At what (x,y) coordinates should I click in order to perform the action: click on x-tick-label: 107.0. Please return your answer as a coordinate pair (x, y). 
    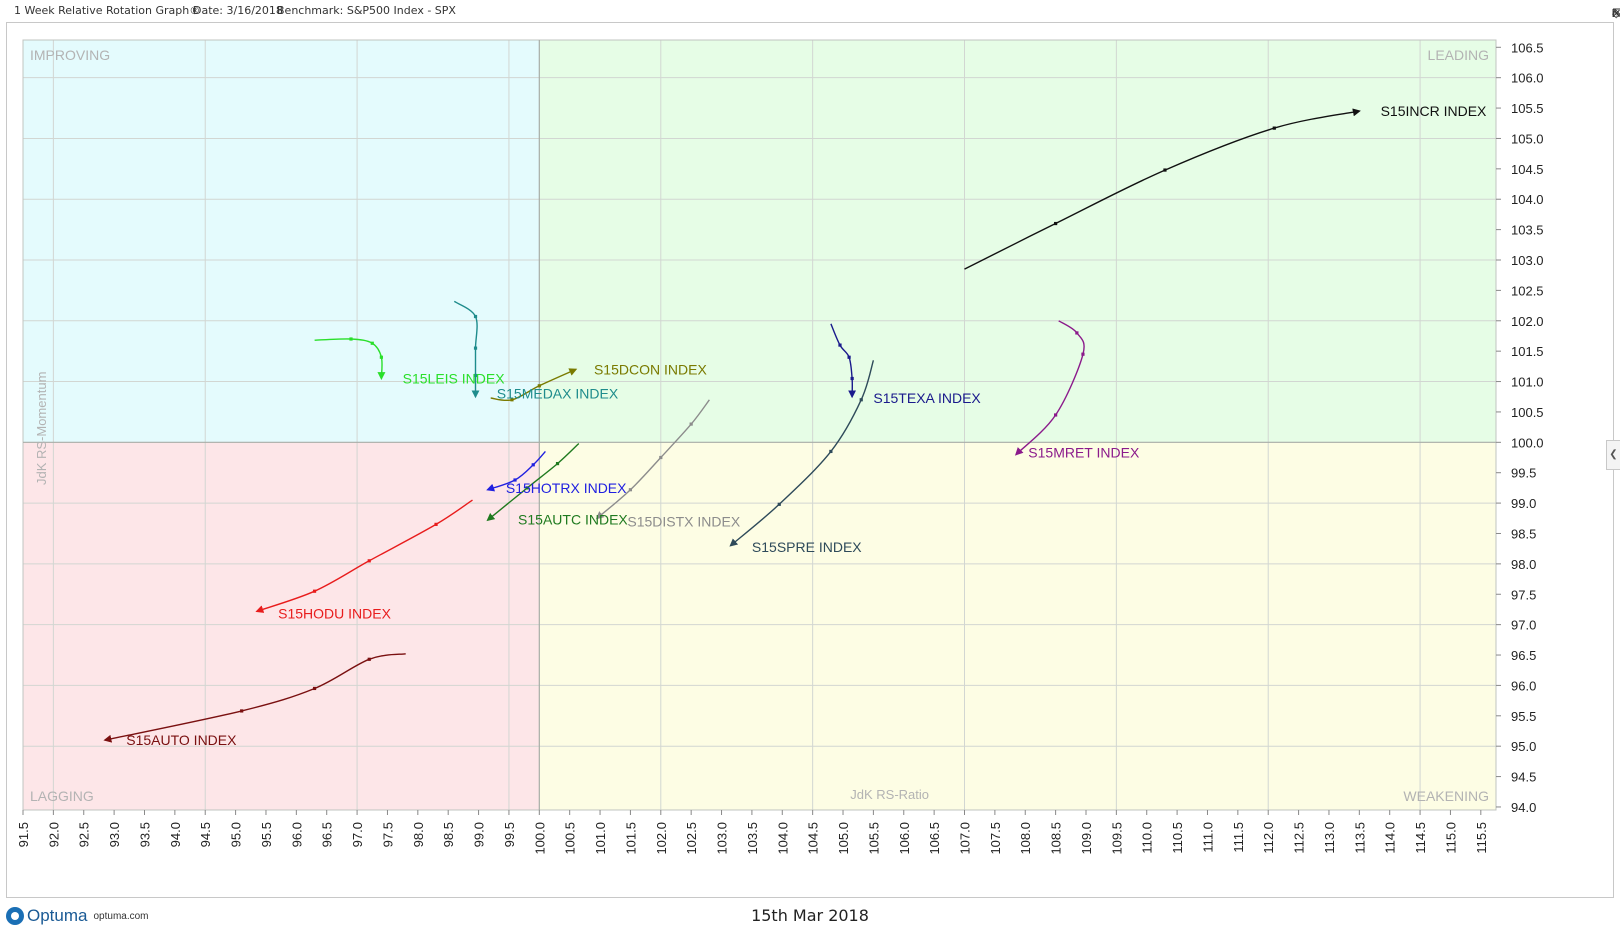
    Looking at the image, I should click on (965, 838).